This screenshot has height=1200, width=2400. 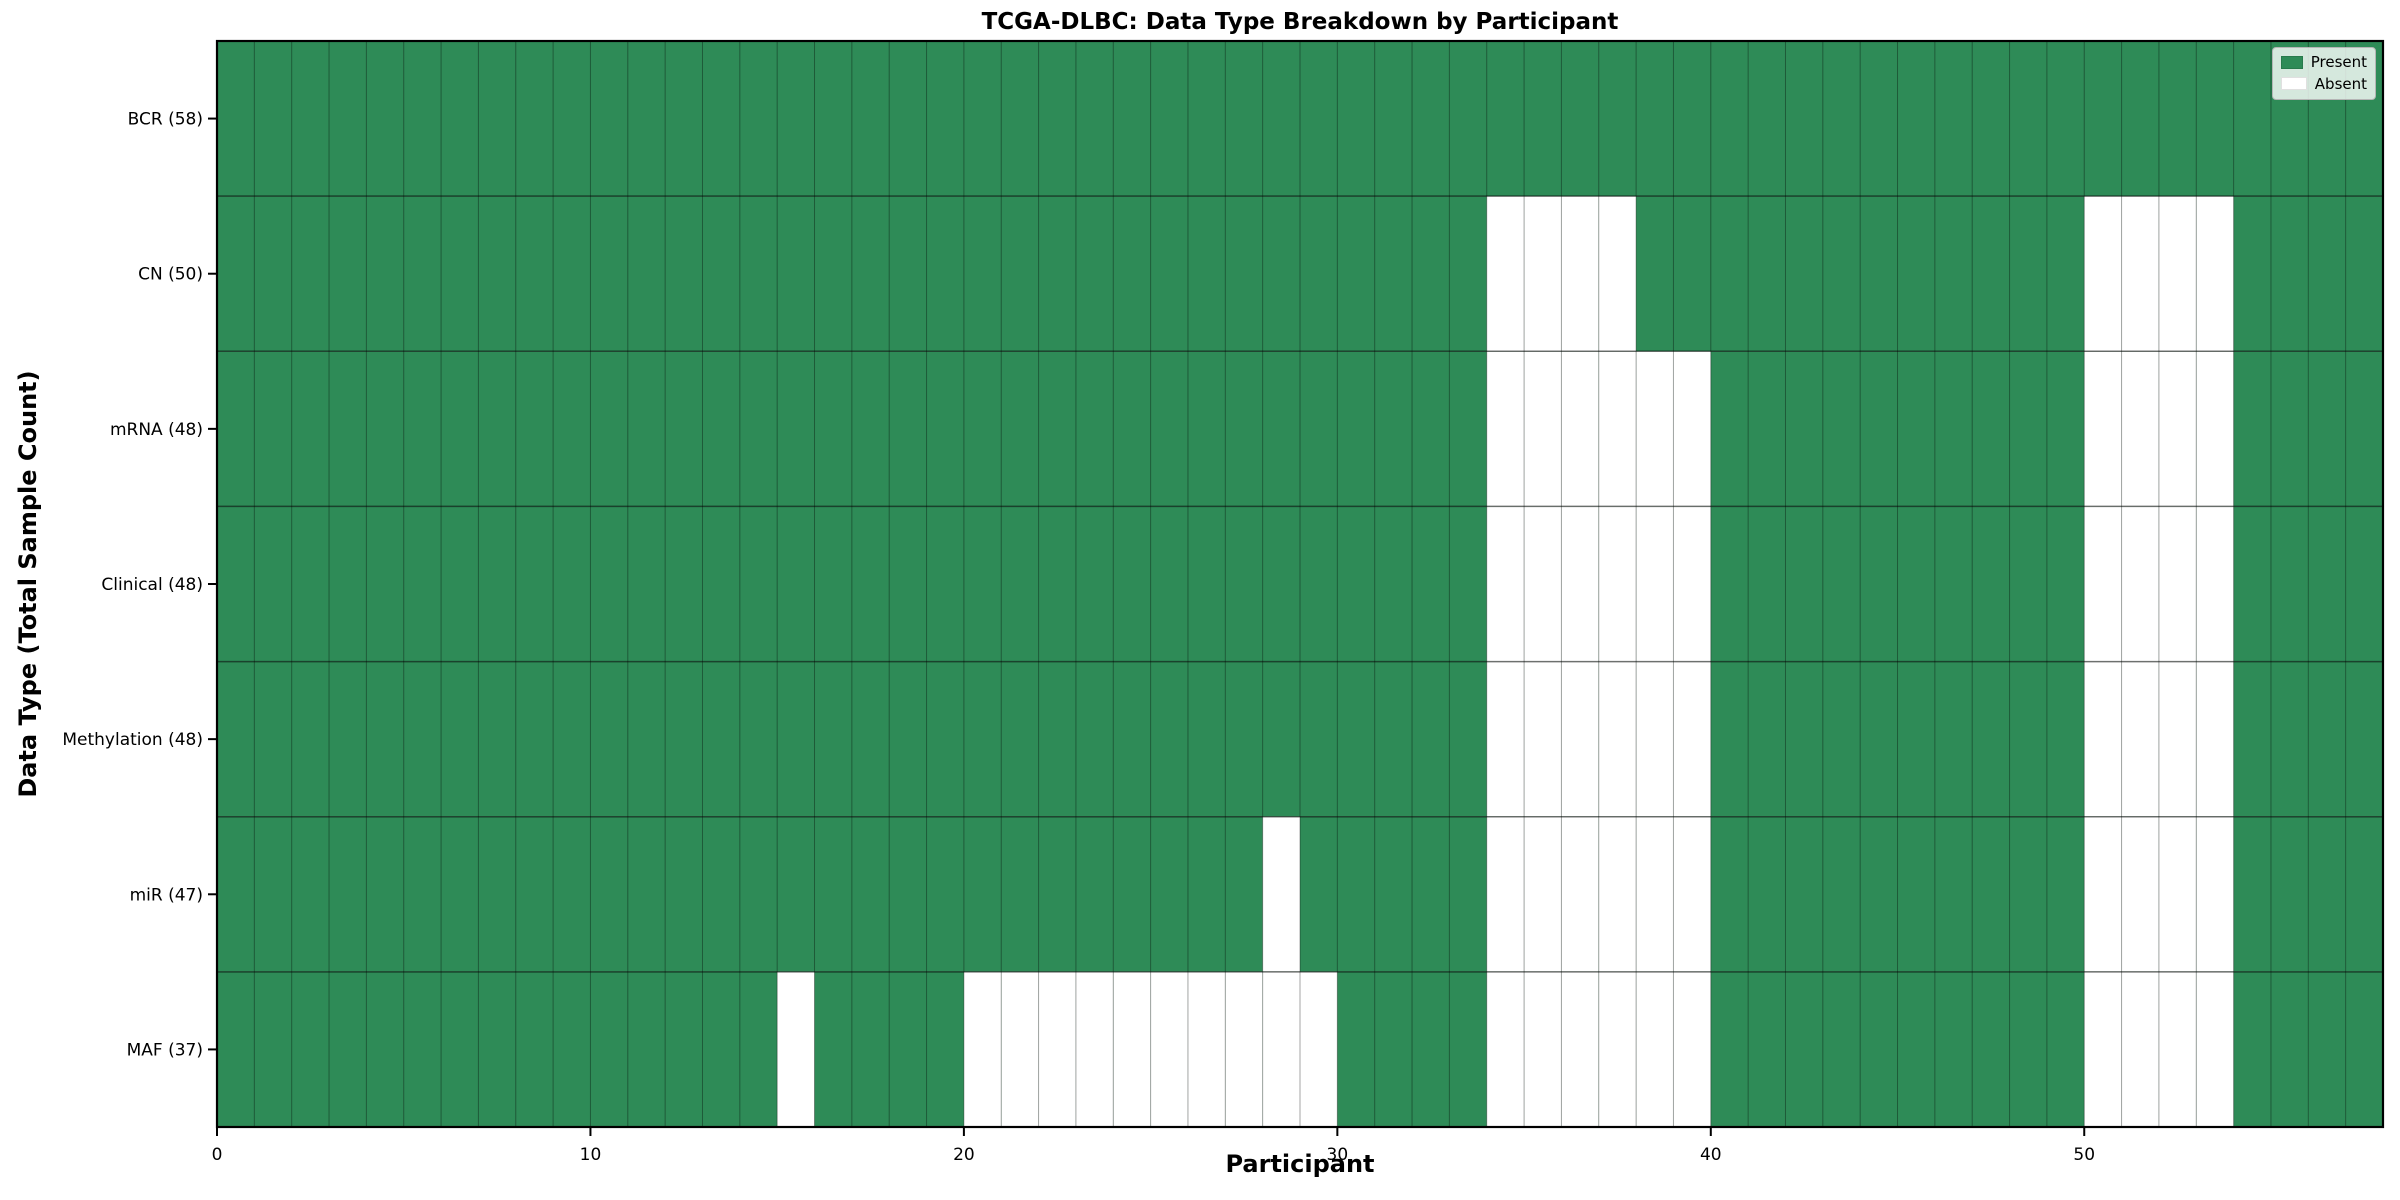 What do you see at coordinates (132, 740) in the screenshot?
I see `y-tick-label: Methylation (48)` at bounding box center [132, 740].